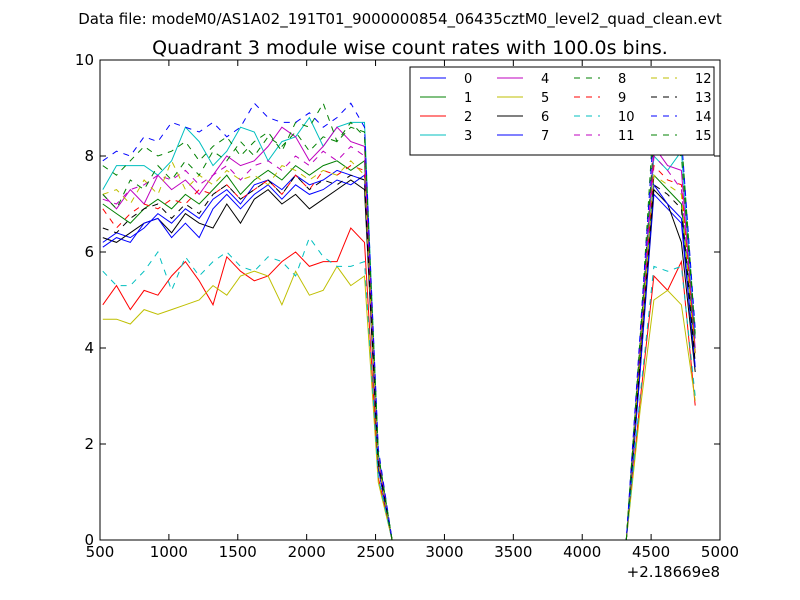  What do you see at coordinates (89, 444) in the screenshot?
I see `y-tick-label: 2` at bounding box center [89, 444].